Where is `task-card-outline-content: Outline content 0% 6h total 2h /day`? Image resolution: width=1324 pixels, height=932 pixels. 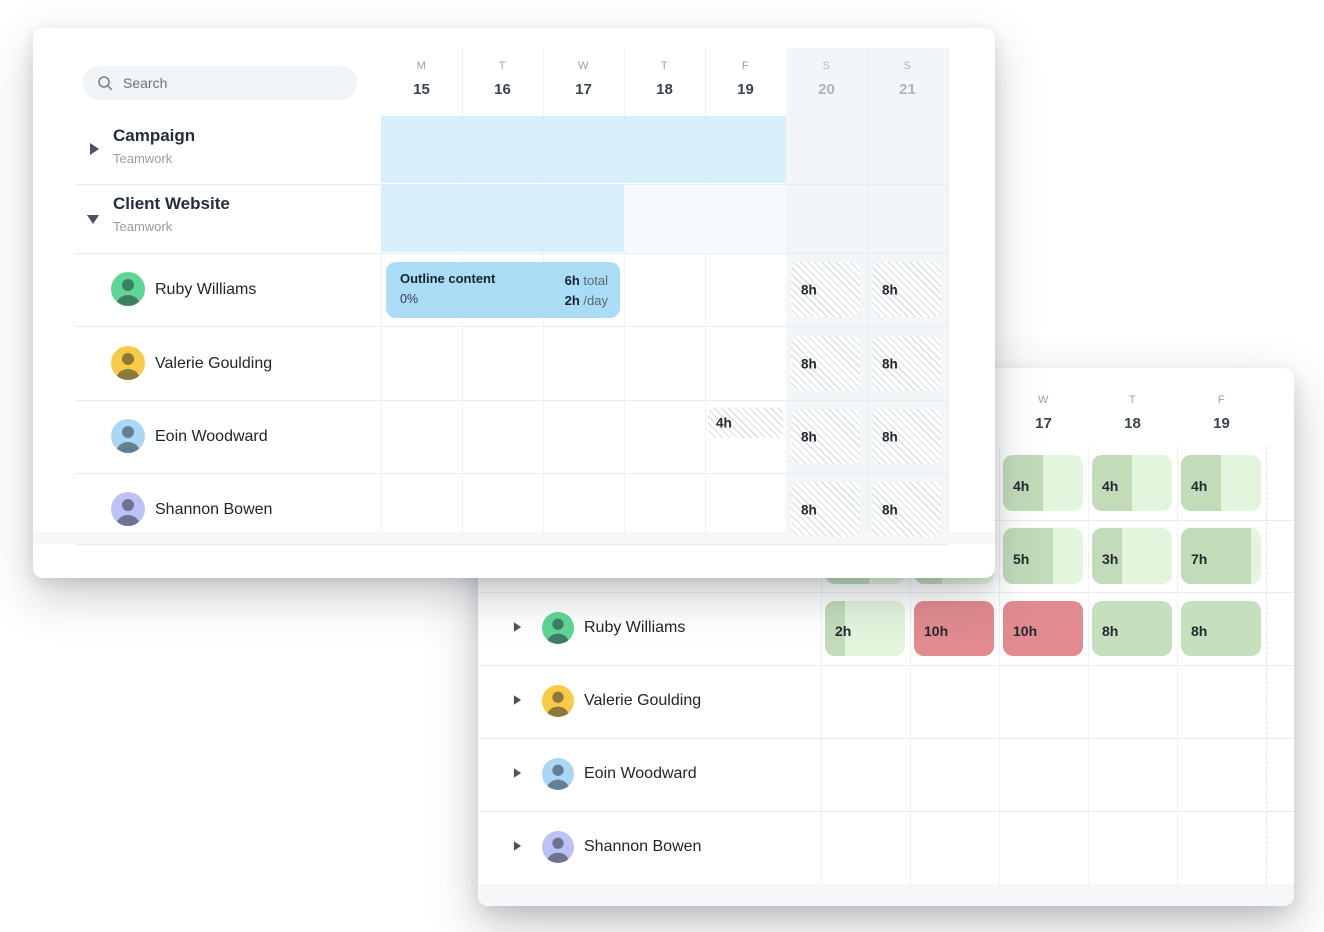 task-card-outline-content: Outline content 0% 6h total 2h /day is located at coordinates (503, 290).